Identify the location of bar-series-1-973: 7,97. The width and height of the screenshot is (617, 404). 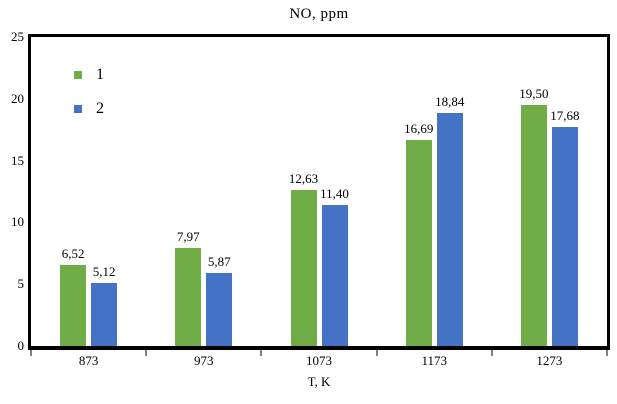
(188, 287).